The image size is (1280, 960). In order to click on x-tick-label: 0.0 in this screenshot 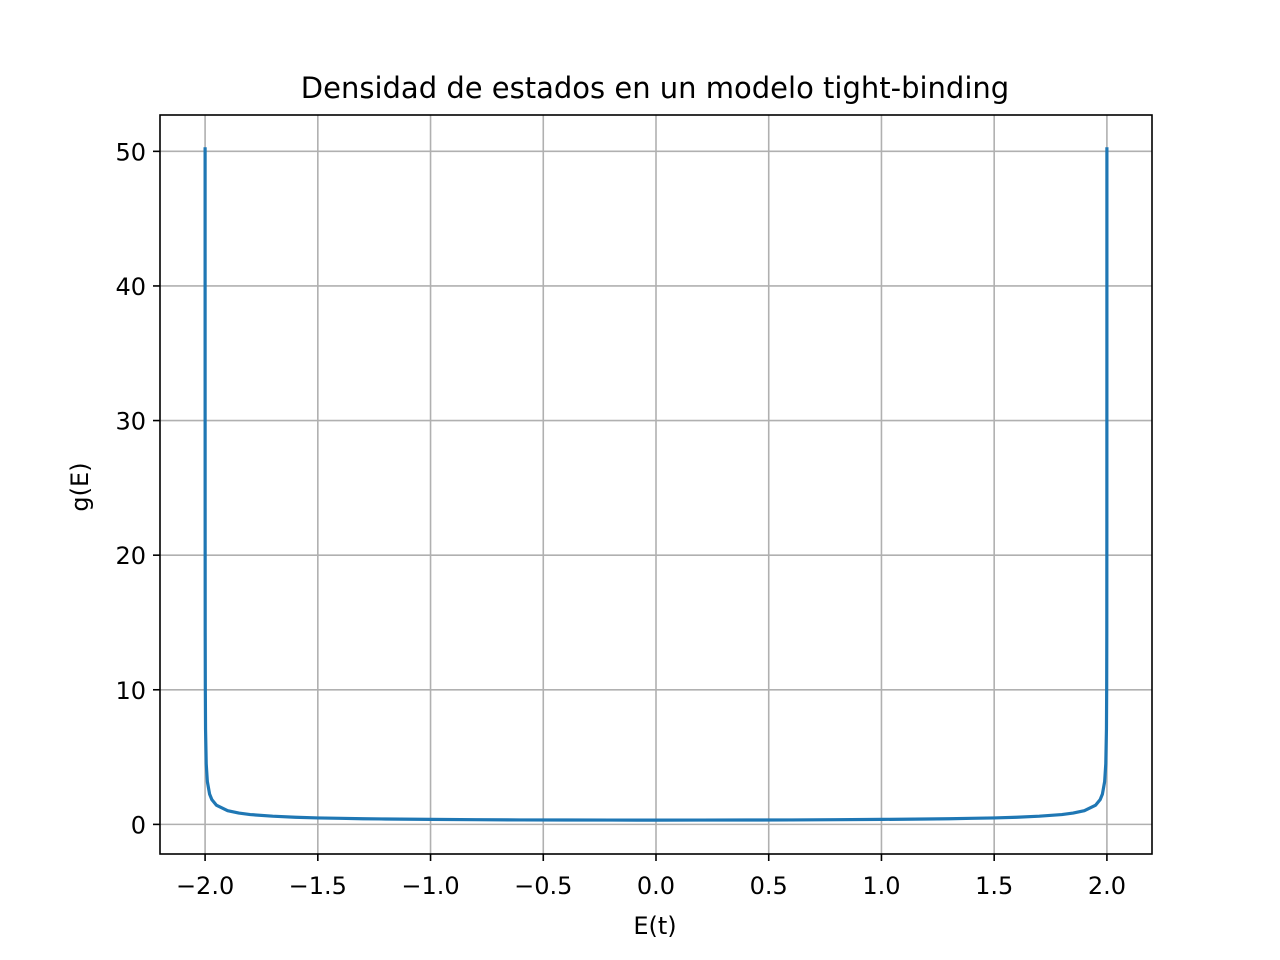, I will do `click(656, 886)`.